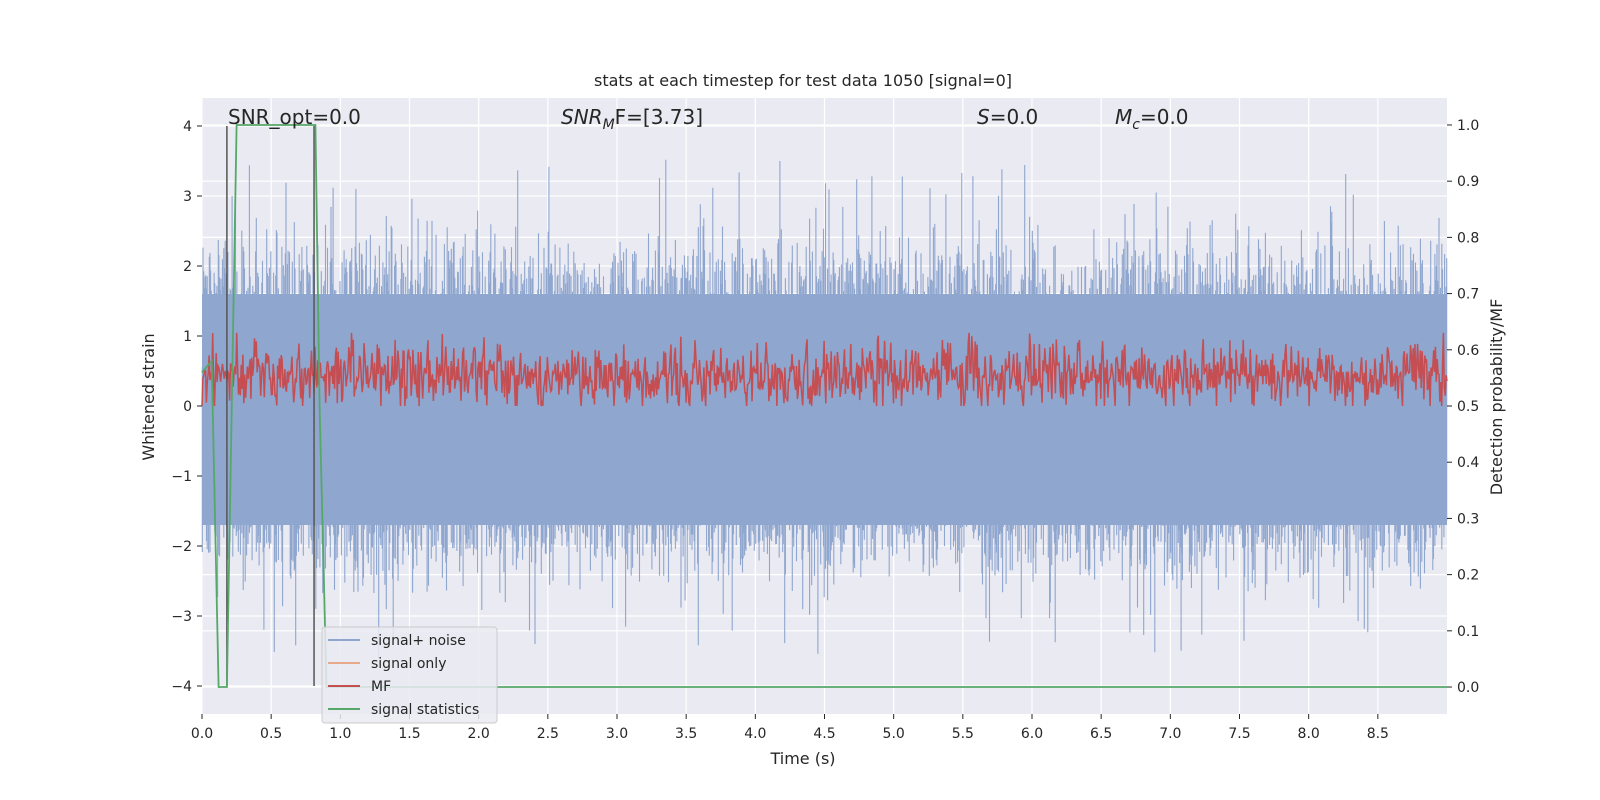  I want to click on y2-tick-label: 0.2, so click(1468, 576).